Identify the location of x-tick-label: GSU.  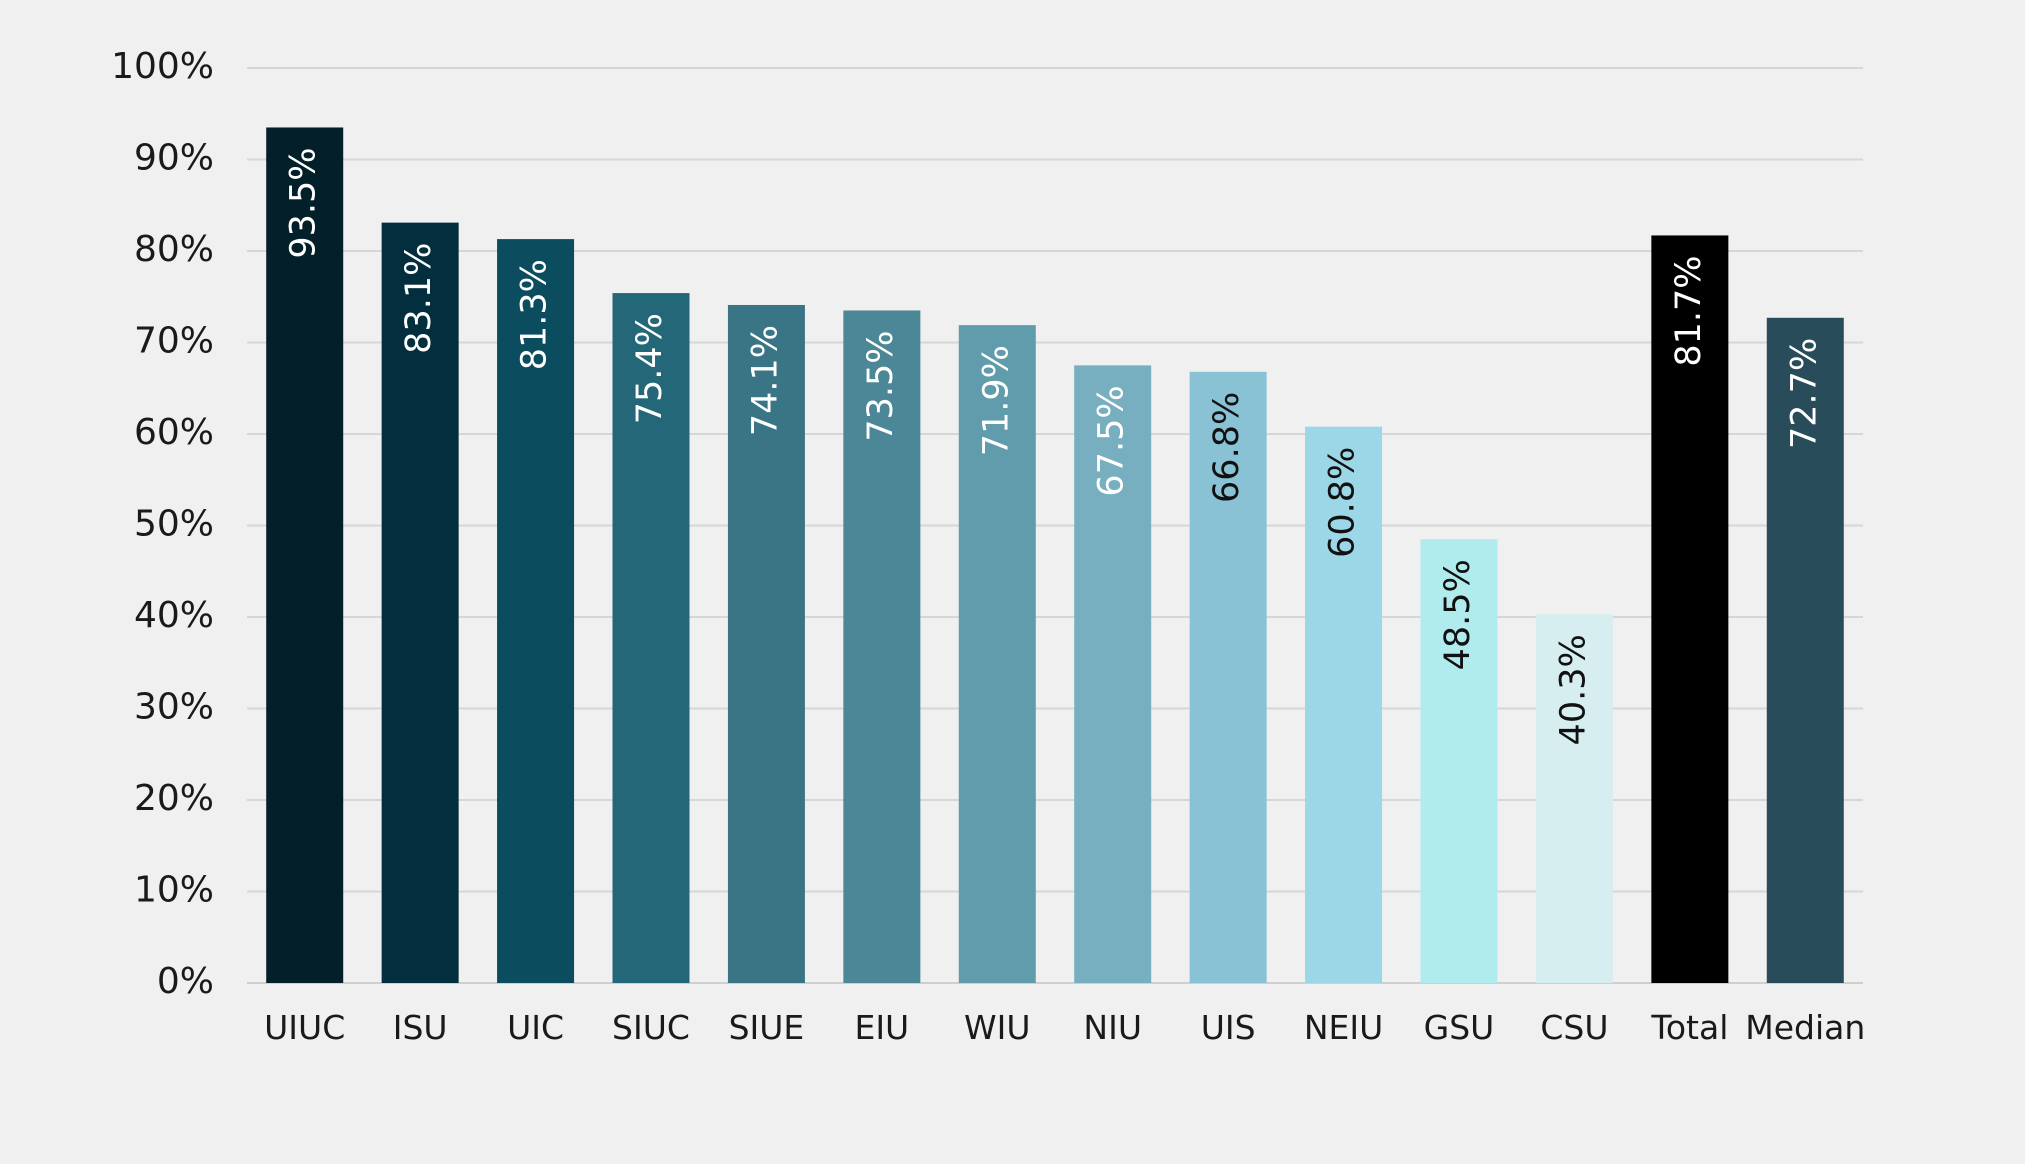
(1459, 1027).